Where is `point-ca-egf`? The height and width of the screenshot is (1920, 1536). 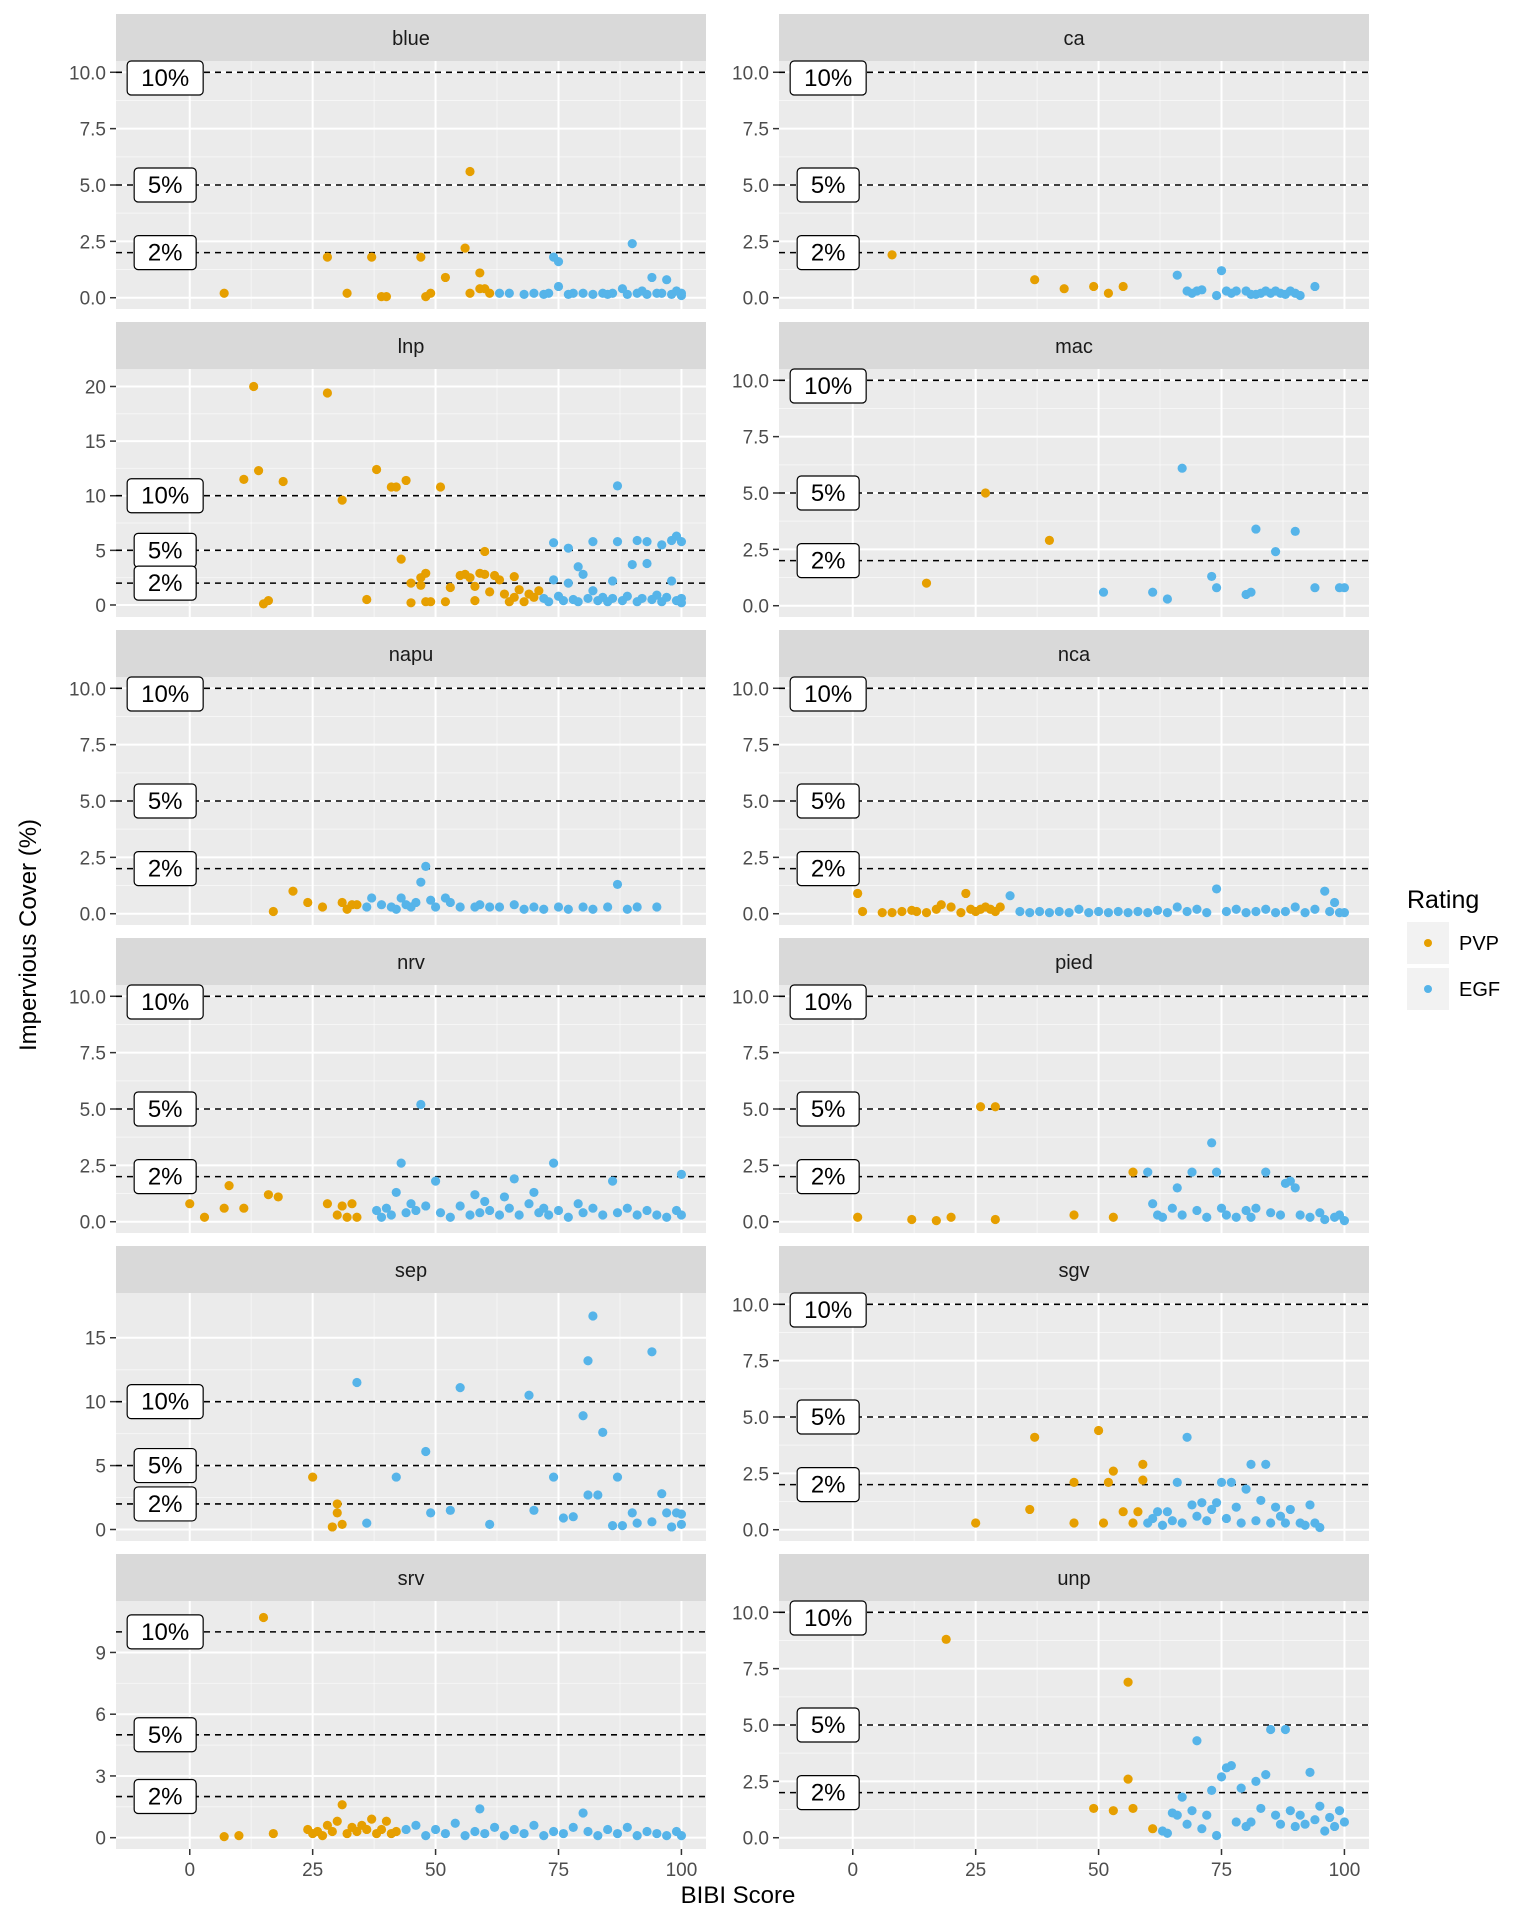
point-ca-egf is located at coordinates (1236, 291).